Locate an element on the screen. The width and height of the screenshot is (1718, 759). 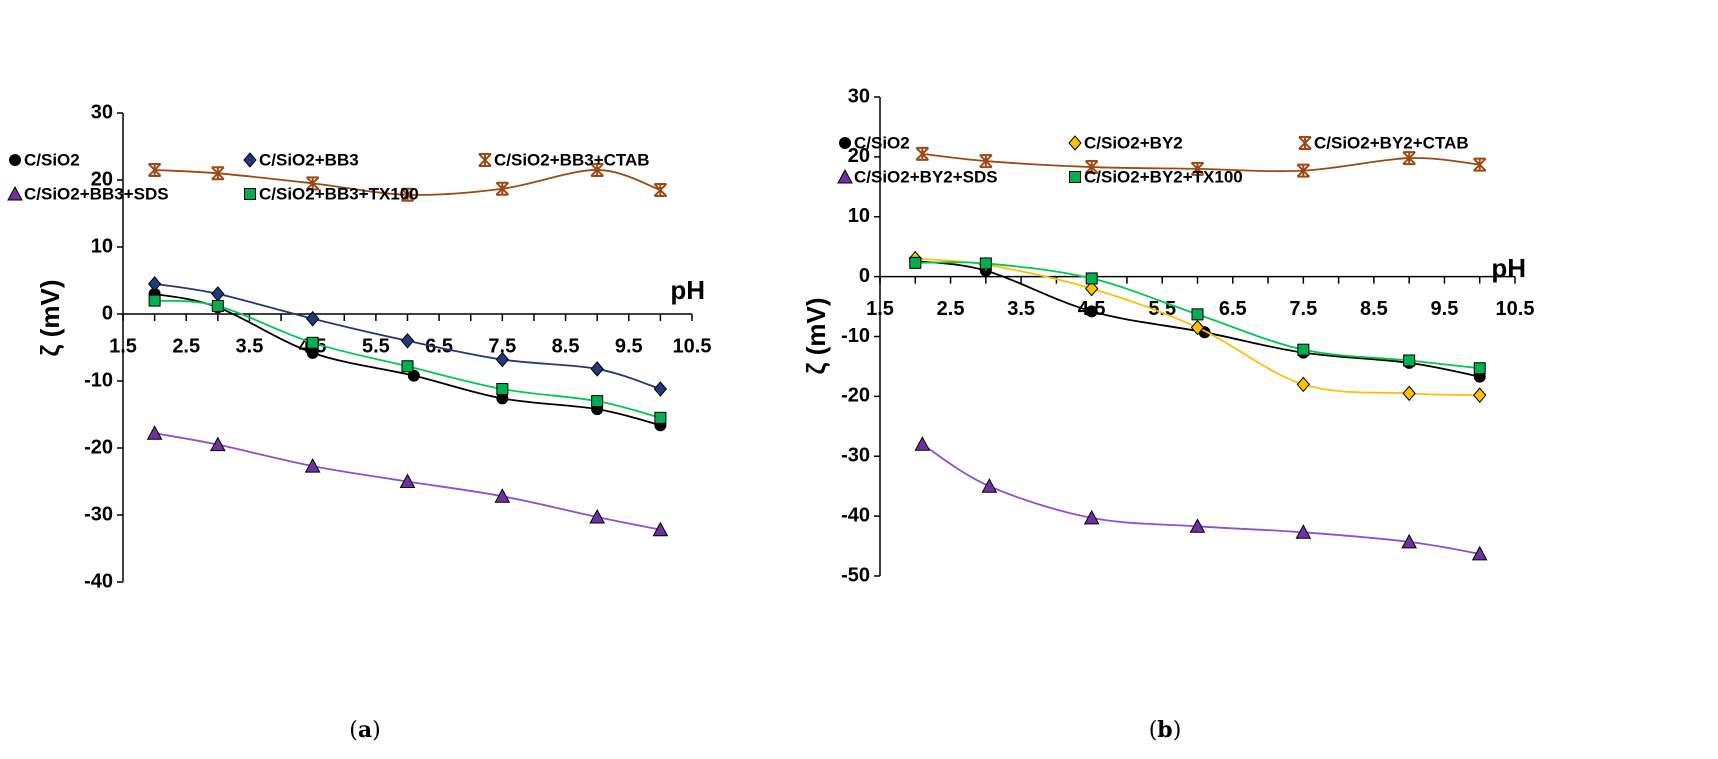
panel-caption: (b) is located at coordinates (1165, 730).